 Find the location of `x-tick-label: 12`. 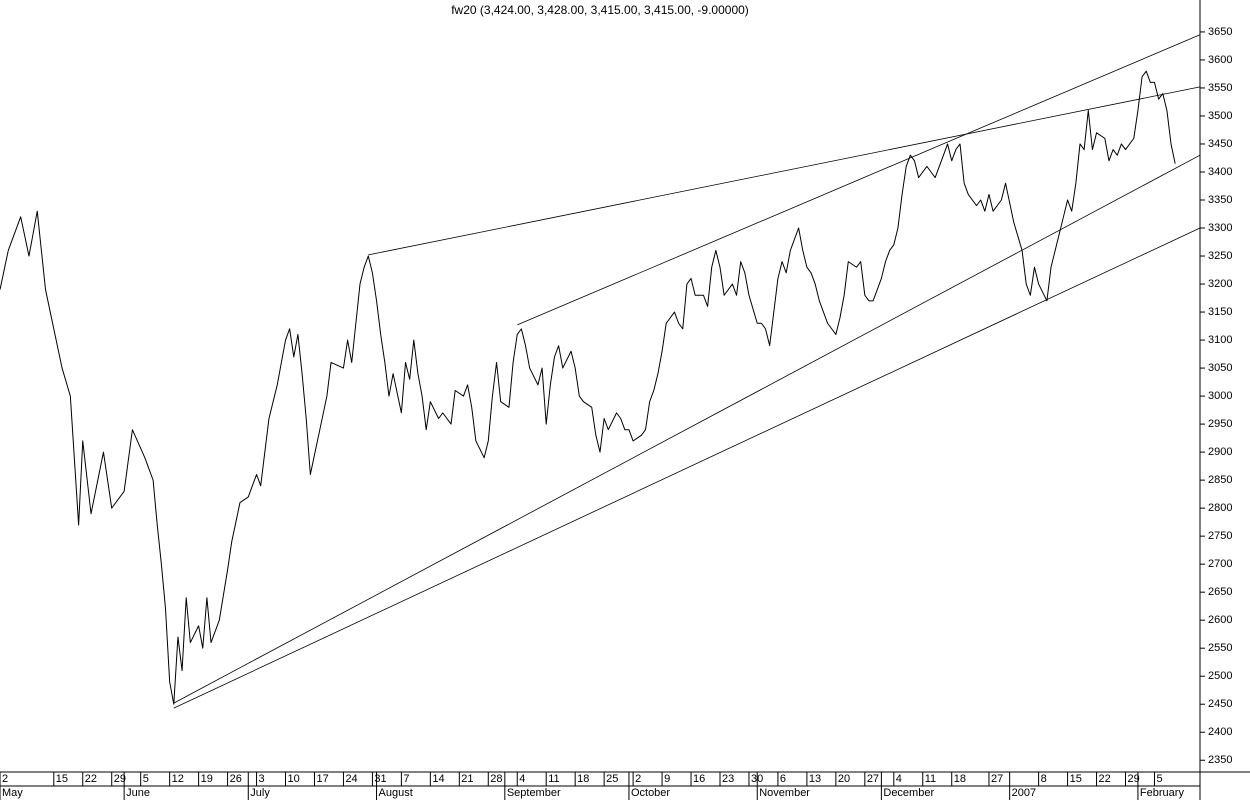

x-tick-label: 12 is located at coordinates (178, 779).